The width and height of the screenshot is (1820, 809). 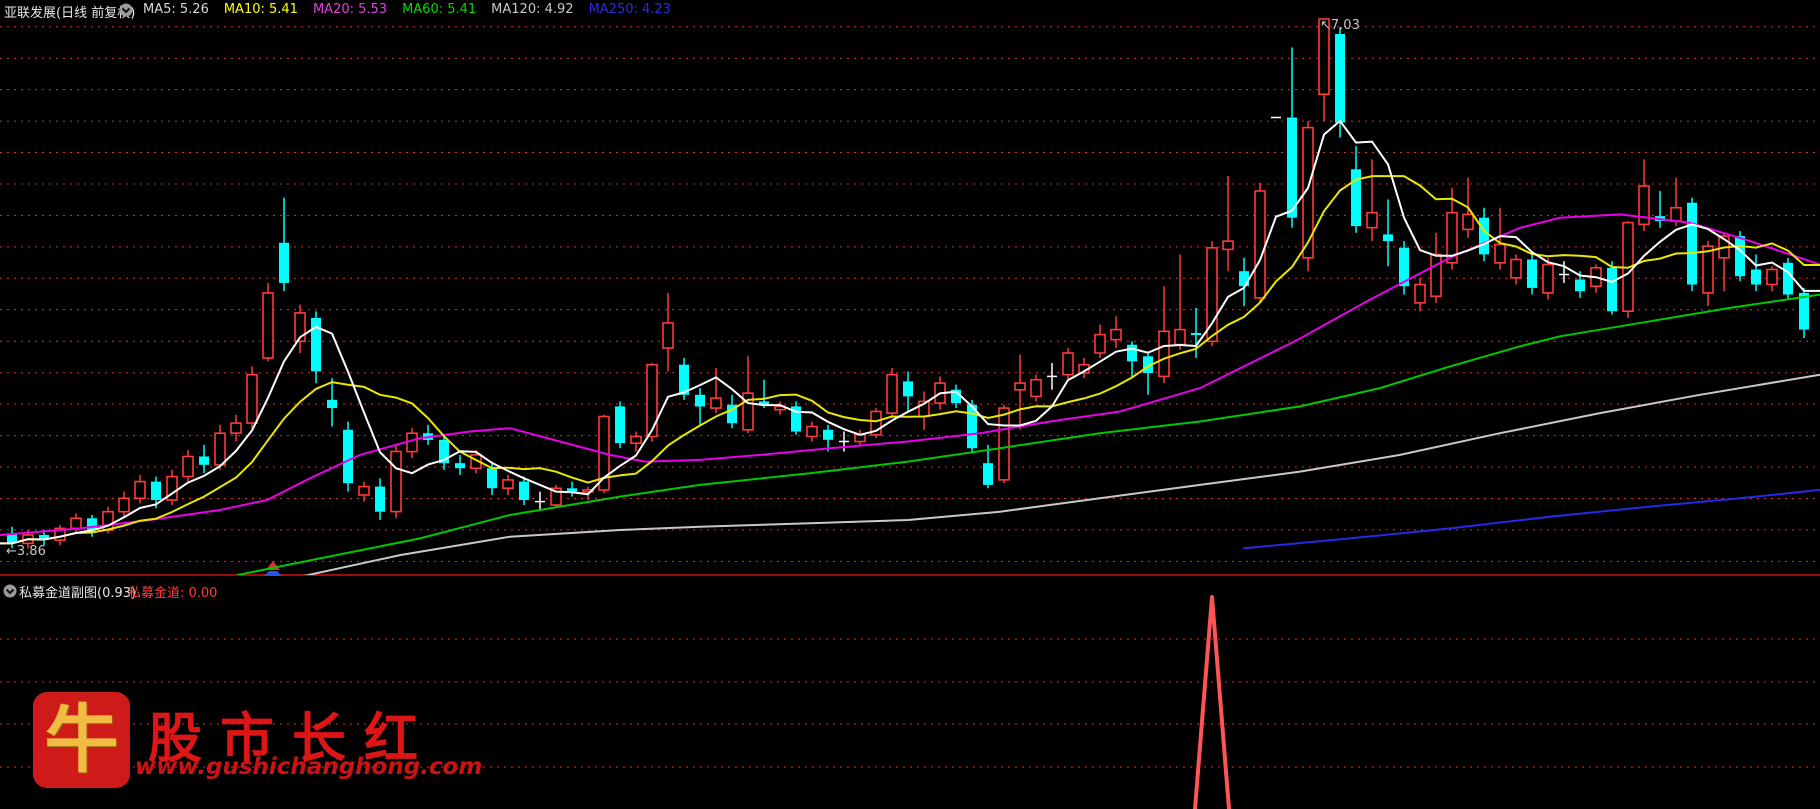 I want to click on sub-panel-chevron-down-icon, so click(x=10, y=590).